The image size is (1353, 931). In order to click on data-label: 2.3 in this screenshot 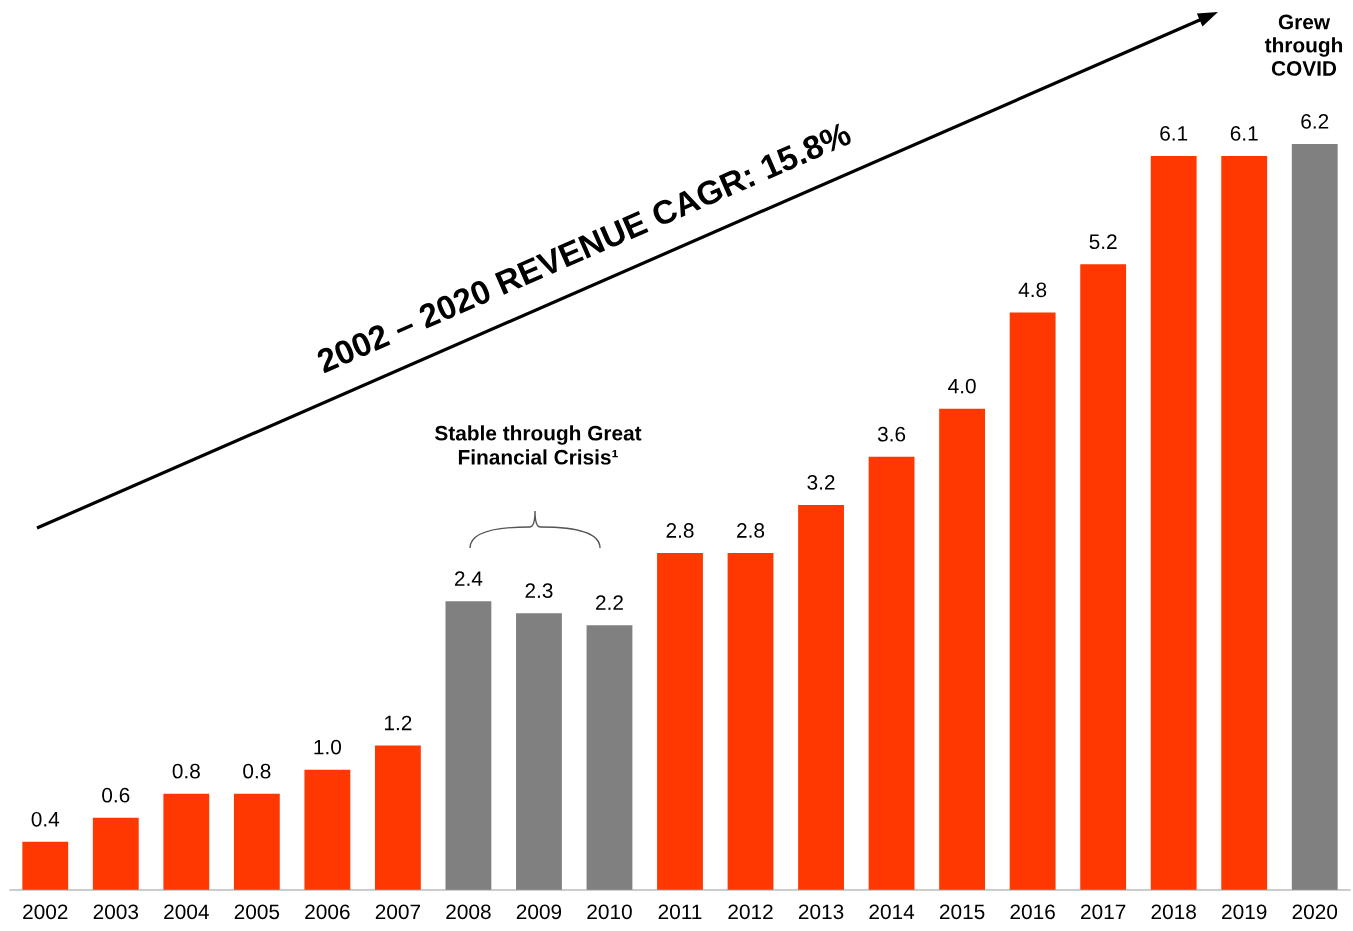, I will do `click(539, 591)`.